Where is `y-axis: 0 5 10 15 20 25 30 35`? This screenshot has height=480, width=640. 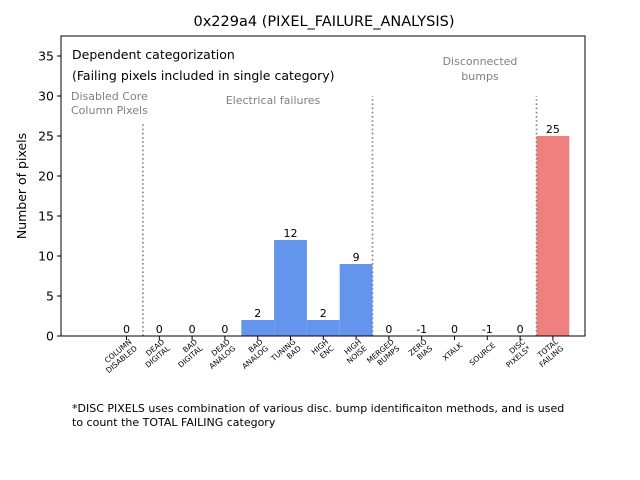
y-axis: 0 5 10 15 20 25 30 35 is located at coordinates (49, 196).